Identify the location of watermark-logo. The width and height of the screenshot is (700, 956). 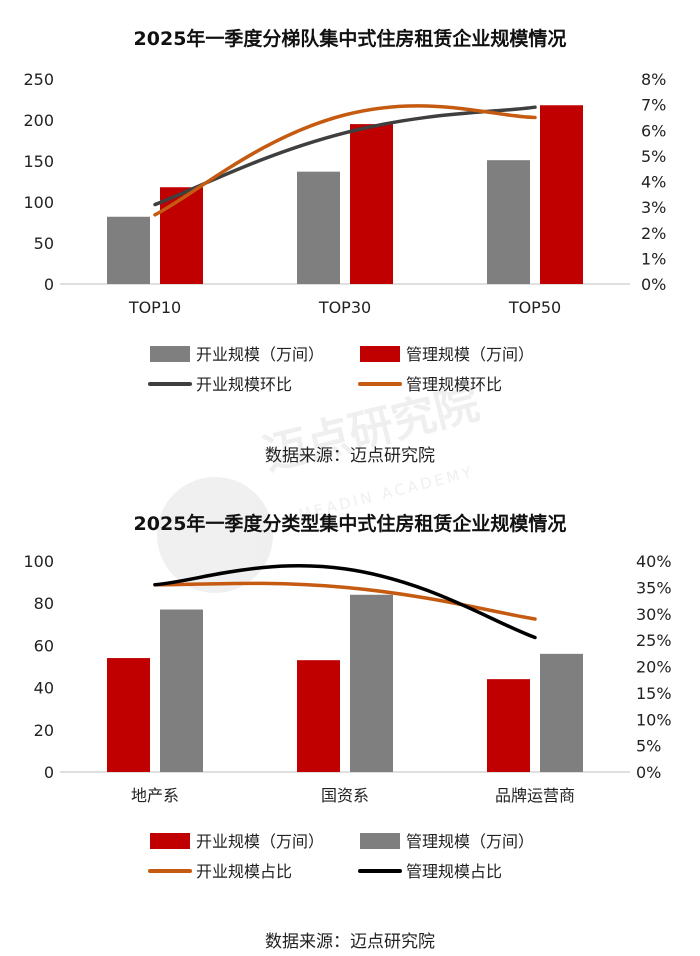
(215, 535).